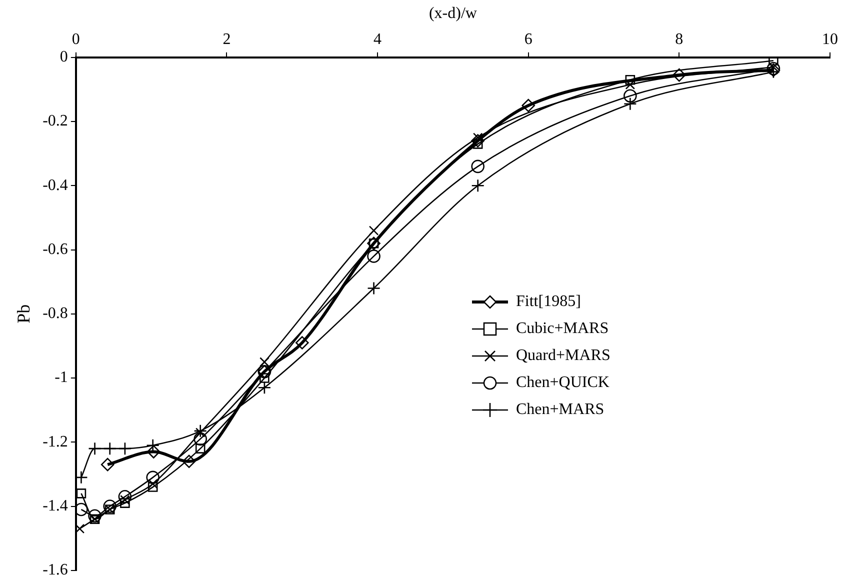 The image size is (842, 583). What do you see at coordinates (453, 13) in the screenshot?
I see `x-axis-title: (x-d)/w` at bounding box center [453, 13].